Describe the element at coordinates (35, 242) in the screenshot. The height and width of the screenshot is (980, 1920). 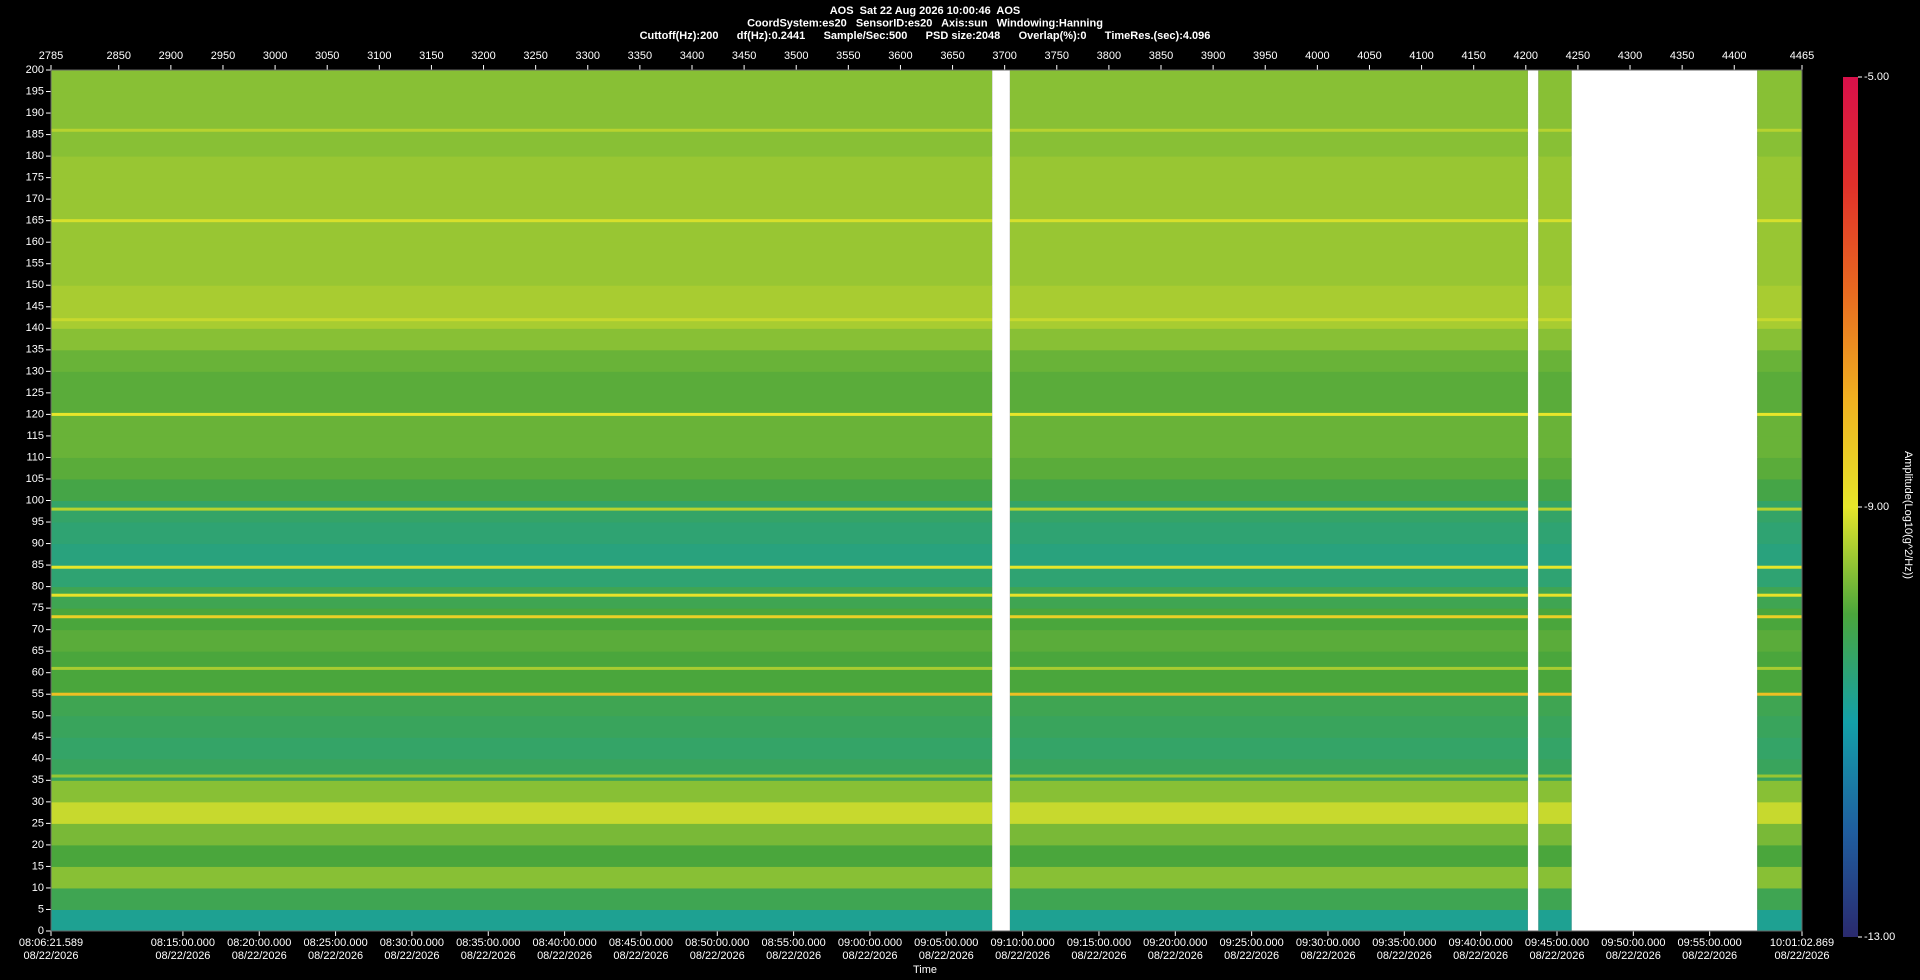
I see `y-tick-label: 160` at that location.